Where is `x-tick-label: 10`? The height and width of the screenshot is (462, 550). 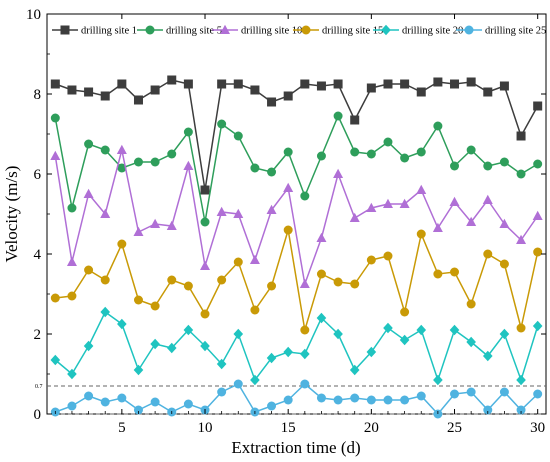
x-tick-label: 10 is located at coordinates (205, 428).